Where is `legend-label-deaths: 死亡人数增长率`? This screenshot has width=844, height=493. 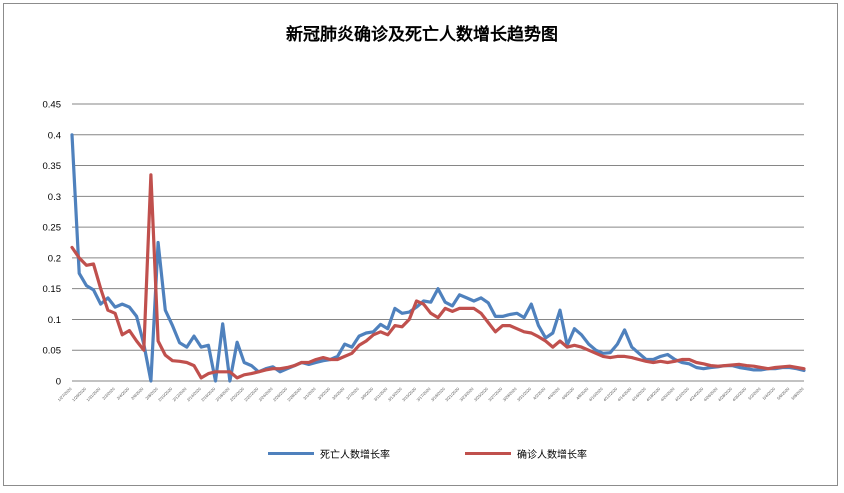
legend-label-deaths: 死亡人数增长率 is located at coordinates (355, 455).